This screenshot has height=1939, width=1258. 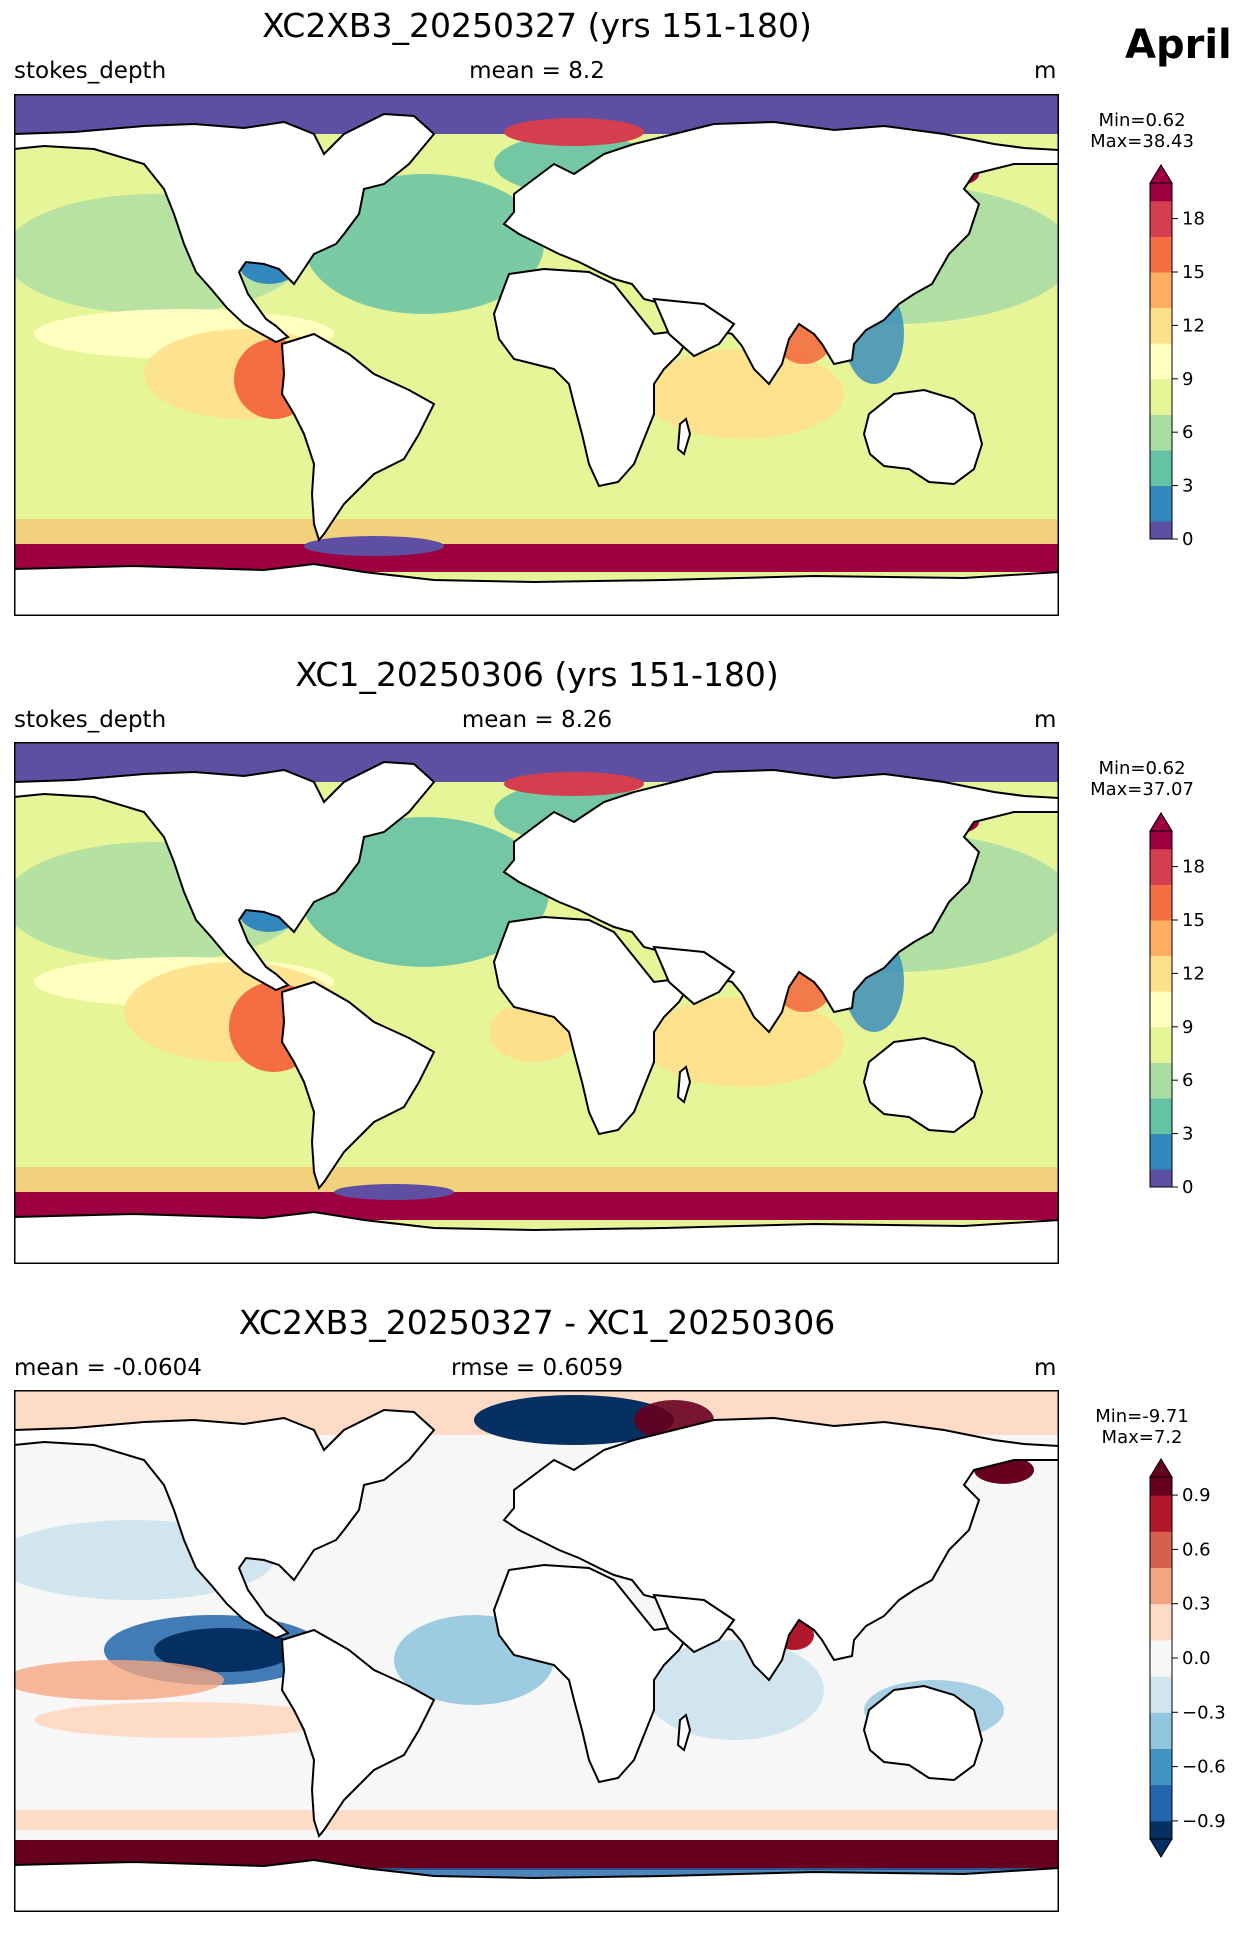 What do you see at coordinates (90, 71) in the screenshot?
I see `panel-1-variable-label: stokes_depth` at bounding box center [90, 71].